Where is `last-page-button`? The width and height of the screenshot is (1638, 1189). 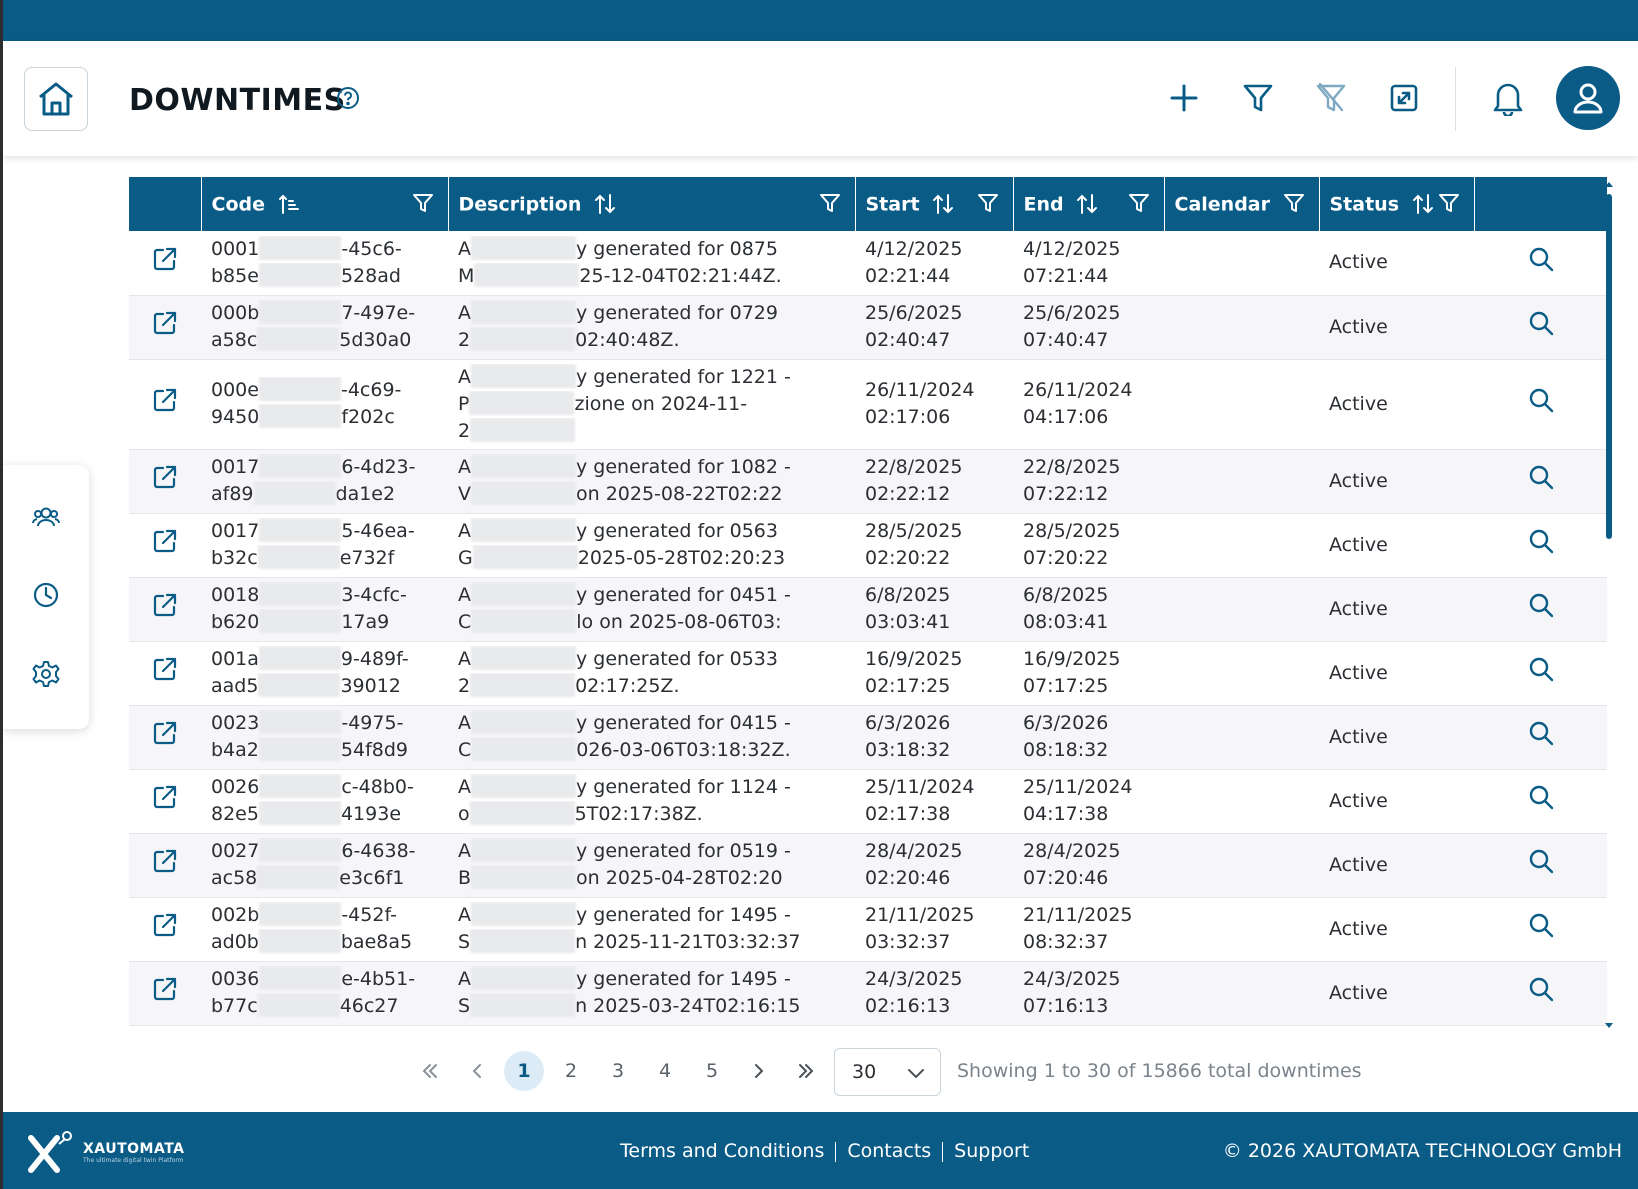 last-page-button is located at coordinates (806, 1071).